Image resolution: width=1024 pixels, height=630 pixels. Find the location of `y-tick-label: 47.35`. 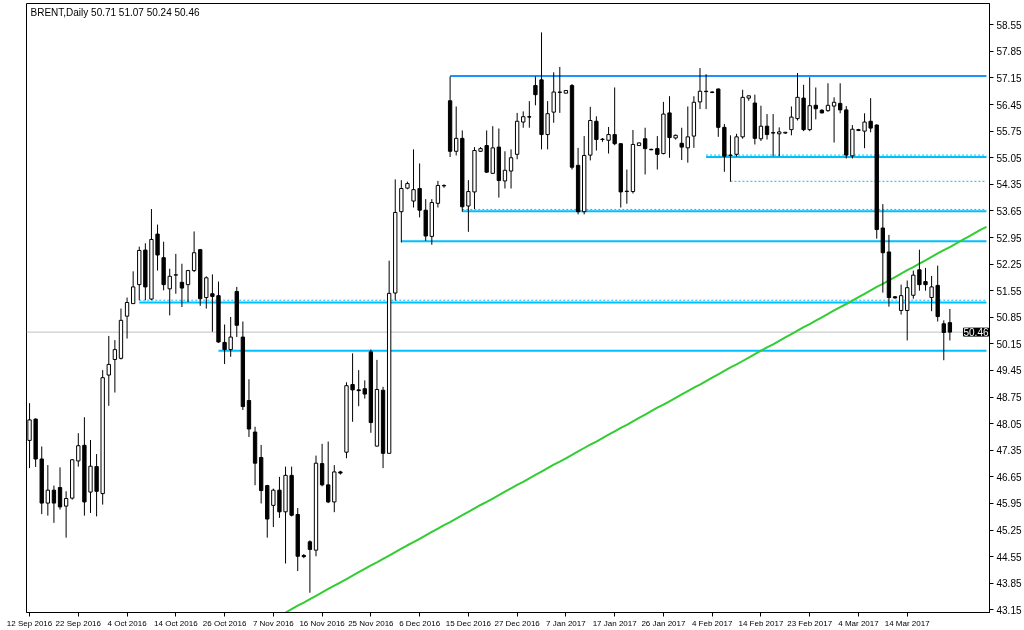

y-tick-label: 47.35 is located at coordinates (1009, 451).